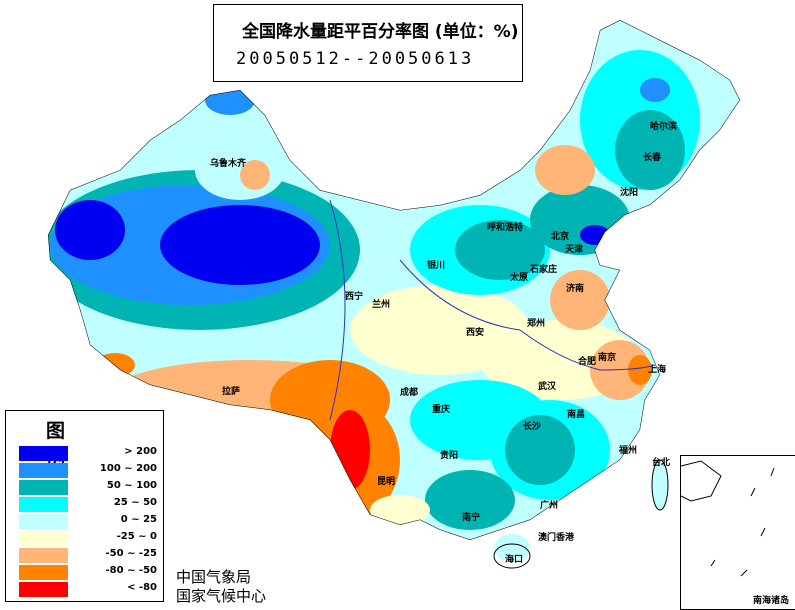 The width and height of the screenshot is (795, 610). Describe the element at coordinates (128, 468) in the screenshot. I see `legend-label: 100 ~ 200` at that location.